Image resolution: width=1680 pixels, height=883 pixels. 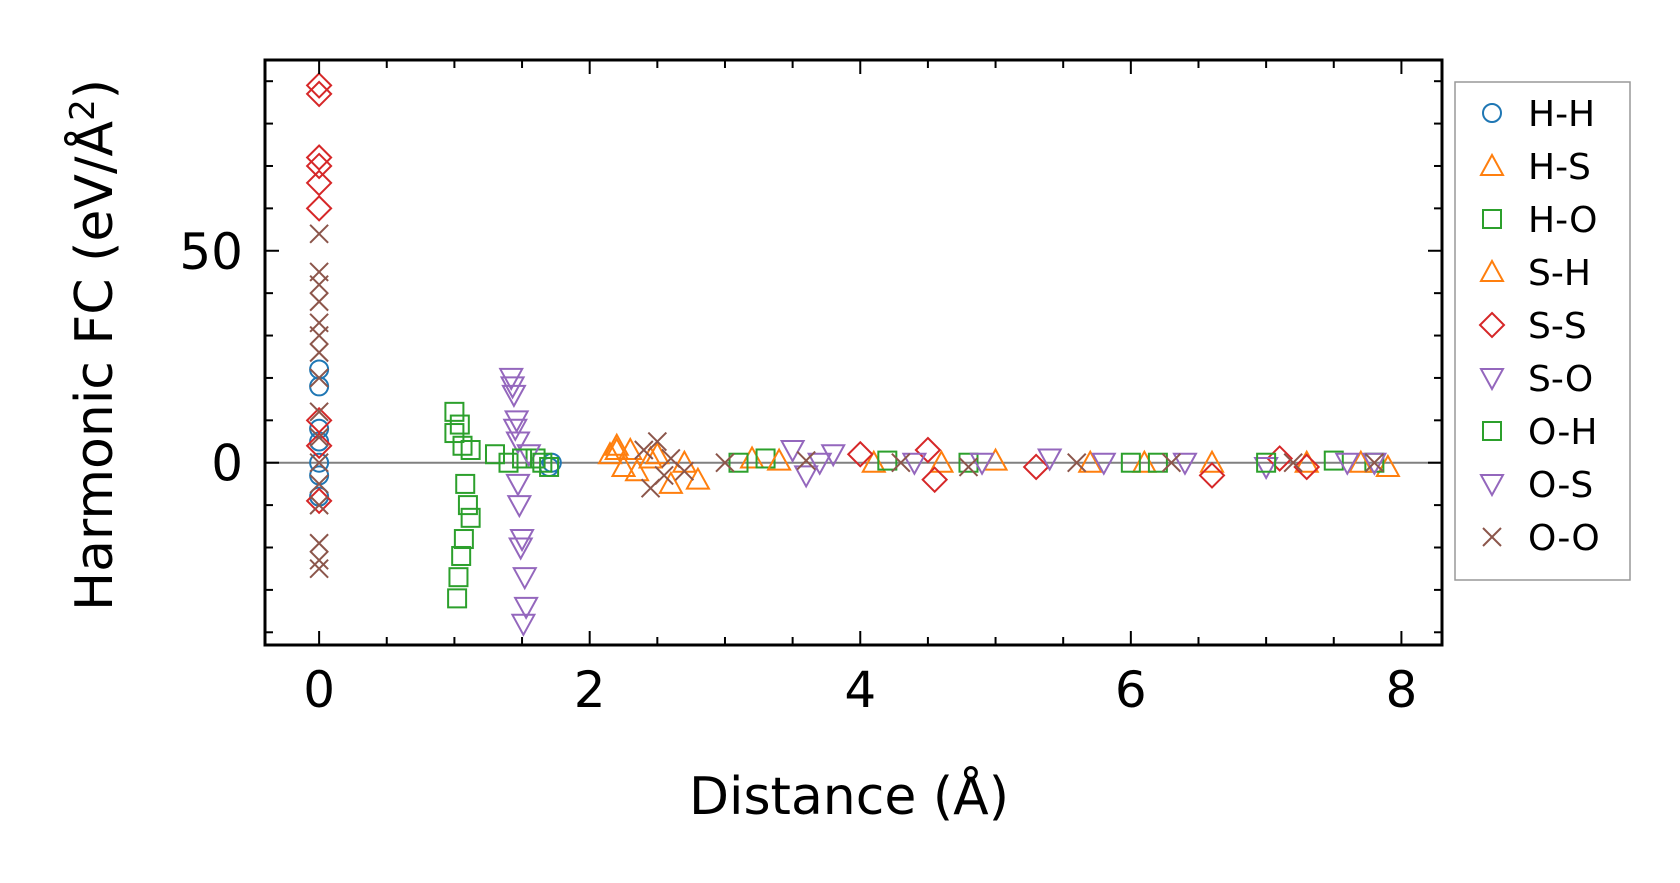 What do you see at coordinates (319, 690) in the screenshot?
I see `x-tick-label: 0` at bounding box center [319, 690].